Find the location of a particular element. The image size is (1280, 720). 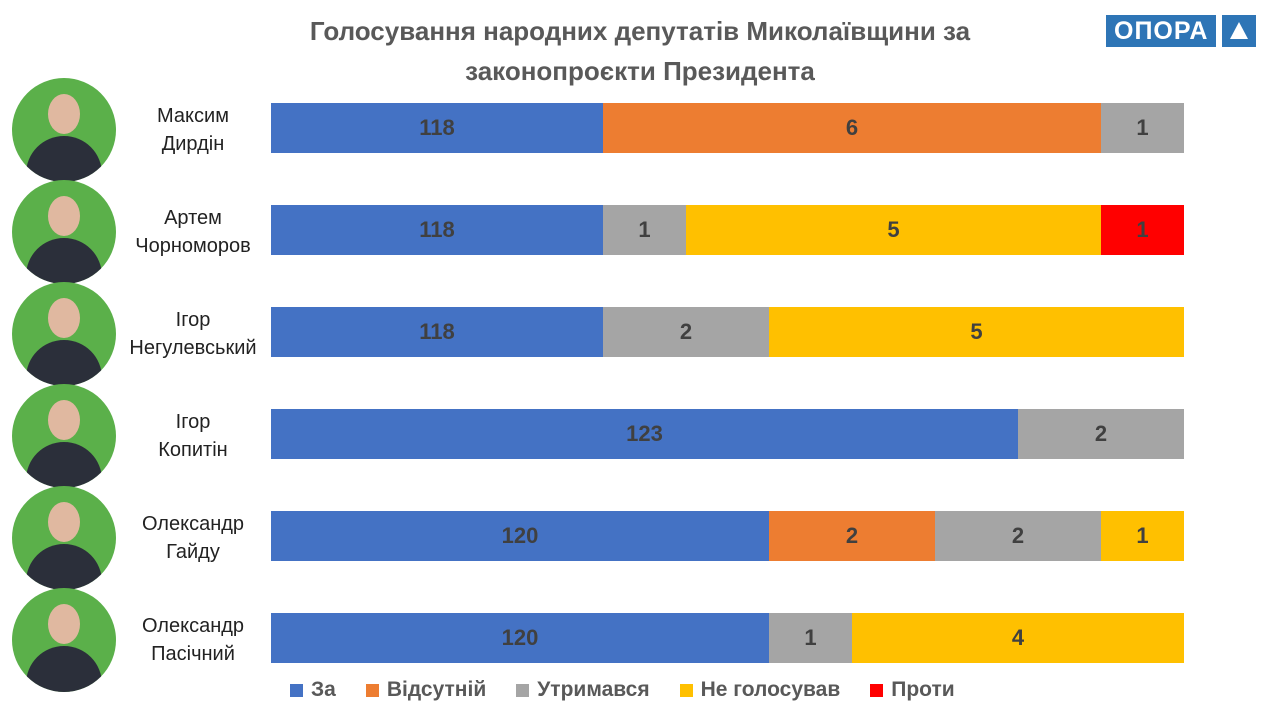

chart-row: Артем Чорноморов 118 1 5 1 is located at coordinates (640, 232).